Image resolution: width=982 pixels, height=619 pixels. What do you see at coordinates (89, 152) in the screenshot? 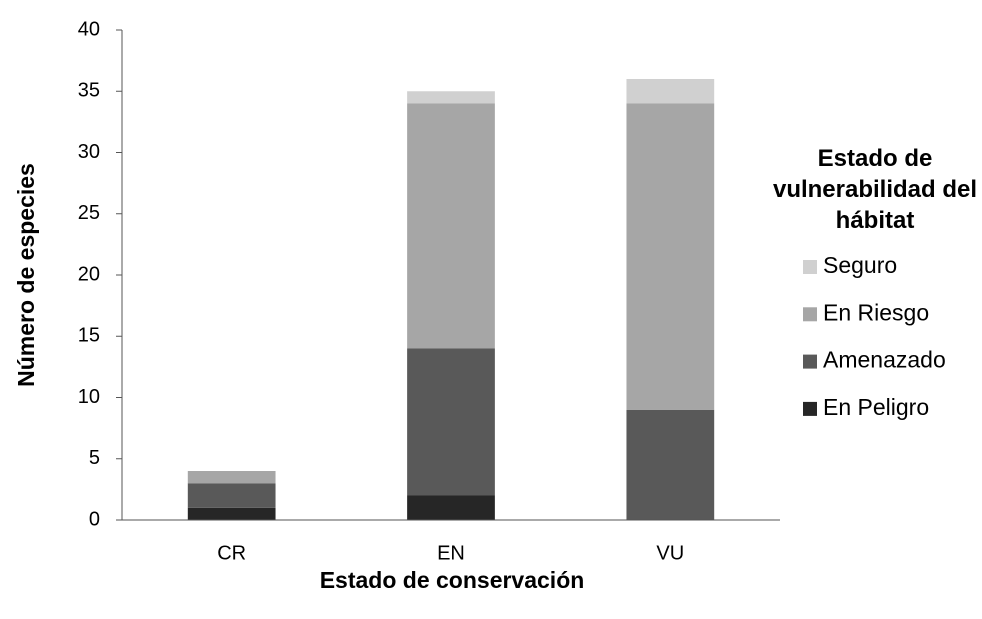
I see `y-tick-label: 30` at bounding box center [89, 152].